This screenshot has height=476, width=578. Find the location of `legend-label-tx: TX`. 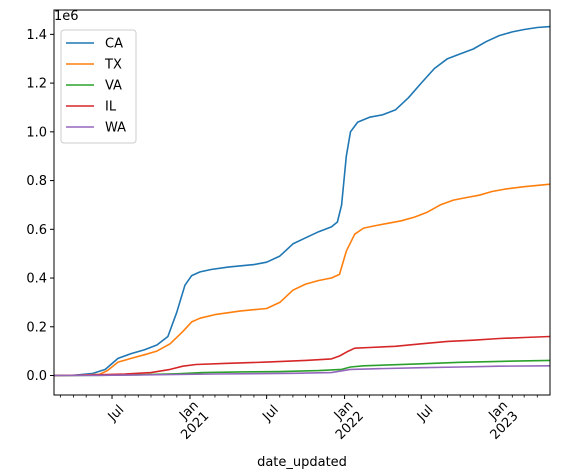

legend-label-tx: TX is located at coordinates (113, 65).